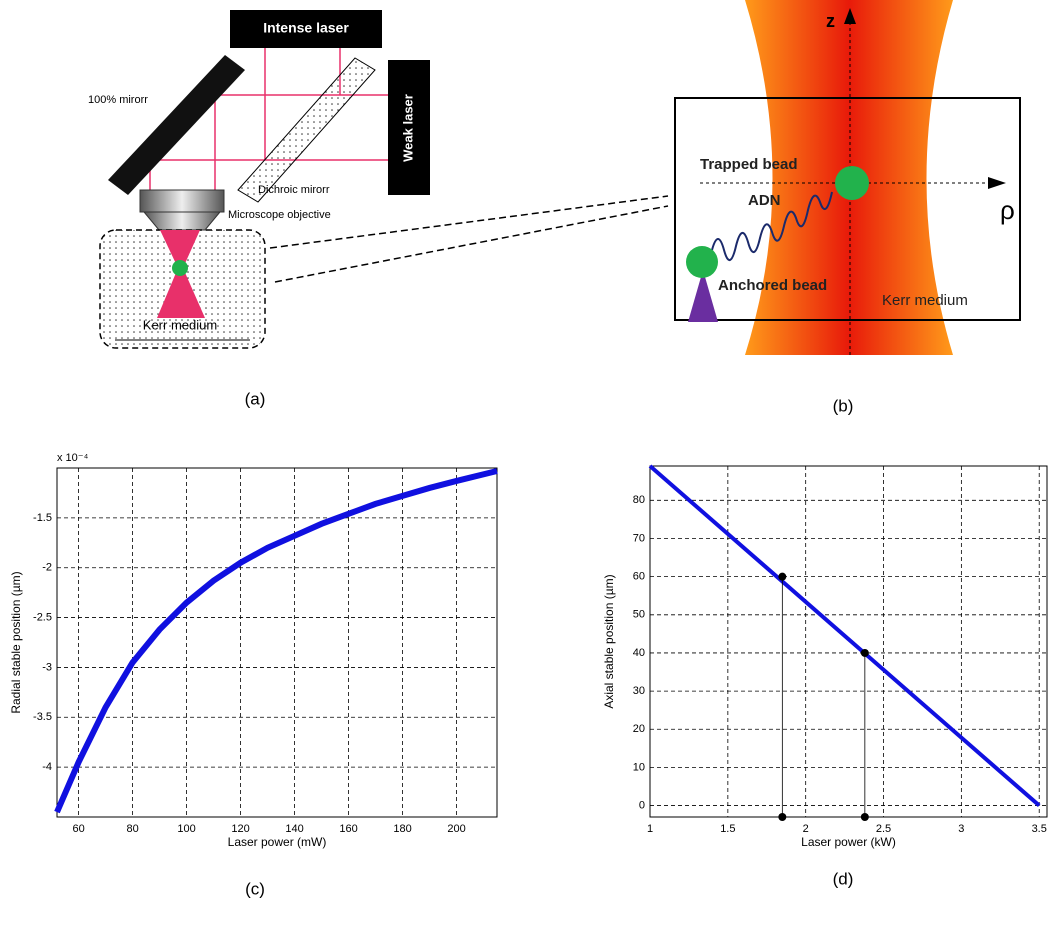 This screenshot has height=925, width=1054. I want to click on y-tick-label: 80, so click(639, 500).